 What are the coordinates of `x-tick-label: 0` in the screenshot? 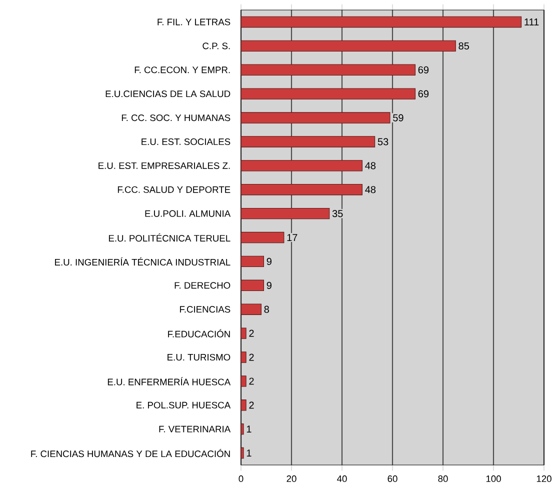 It's located at (241, 478).